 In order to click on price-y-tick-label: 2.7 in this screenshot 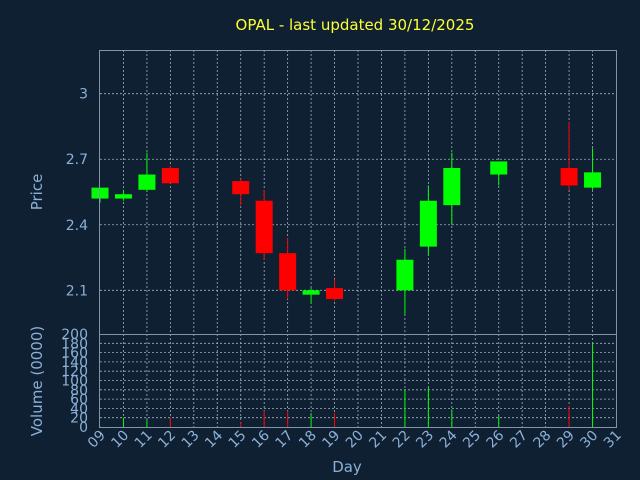, I will do `click(77, 160)`.